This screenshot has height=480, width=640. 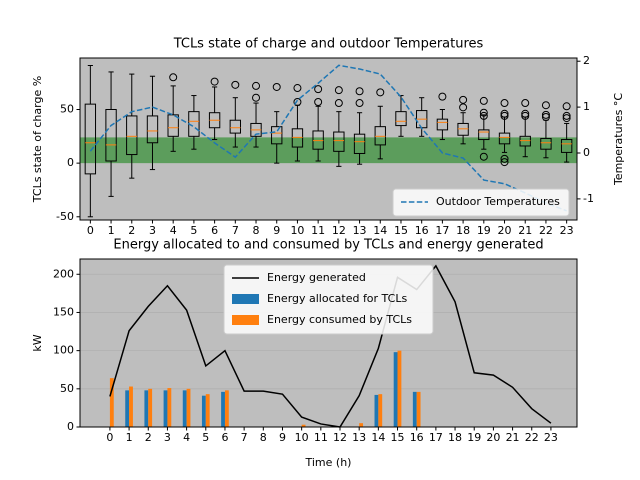 I want to click on y-tick-label: 100, so click(x=63, y=350).